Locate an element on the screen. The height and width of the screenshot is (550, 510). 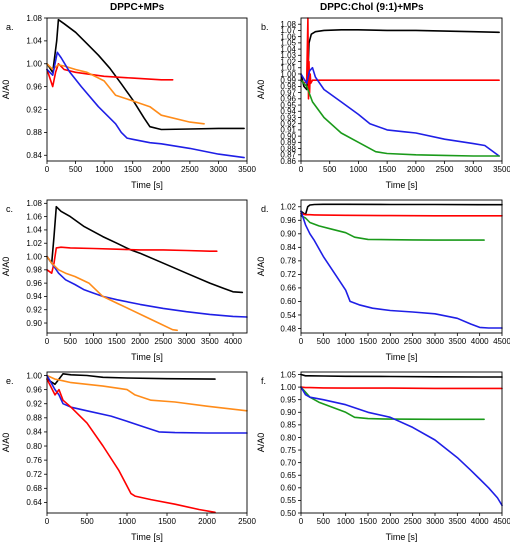
y-tick-label: 1.07 is located at coordinates (288, 30).